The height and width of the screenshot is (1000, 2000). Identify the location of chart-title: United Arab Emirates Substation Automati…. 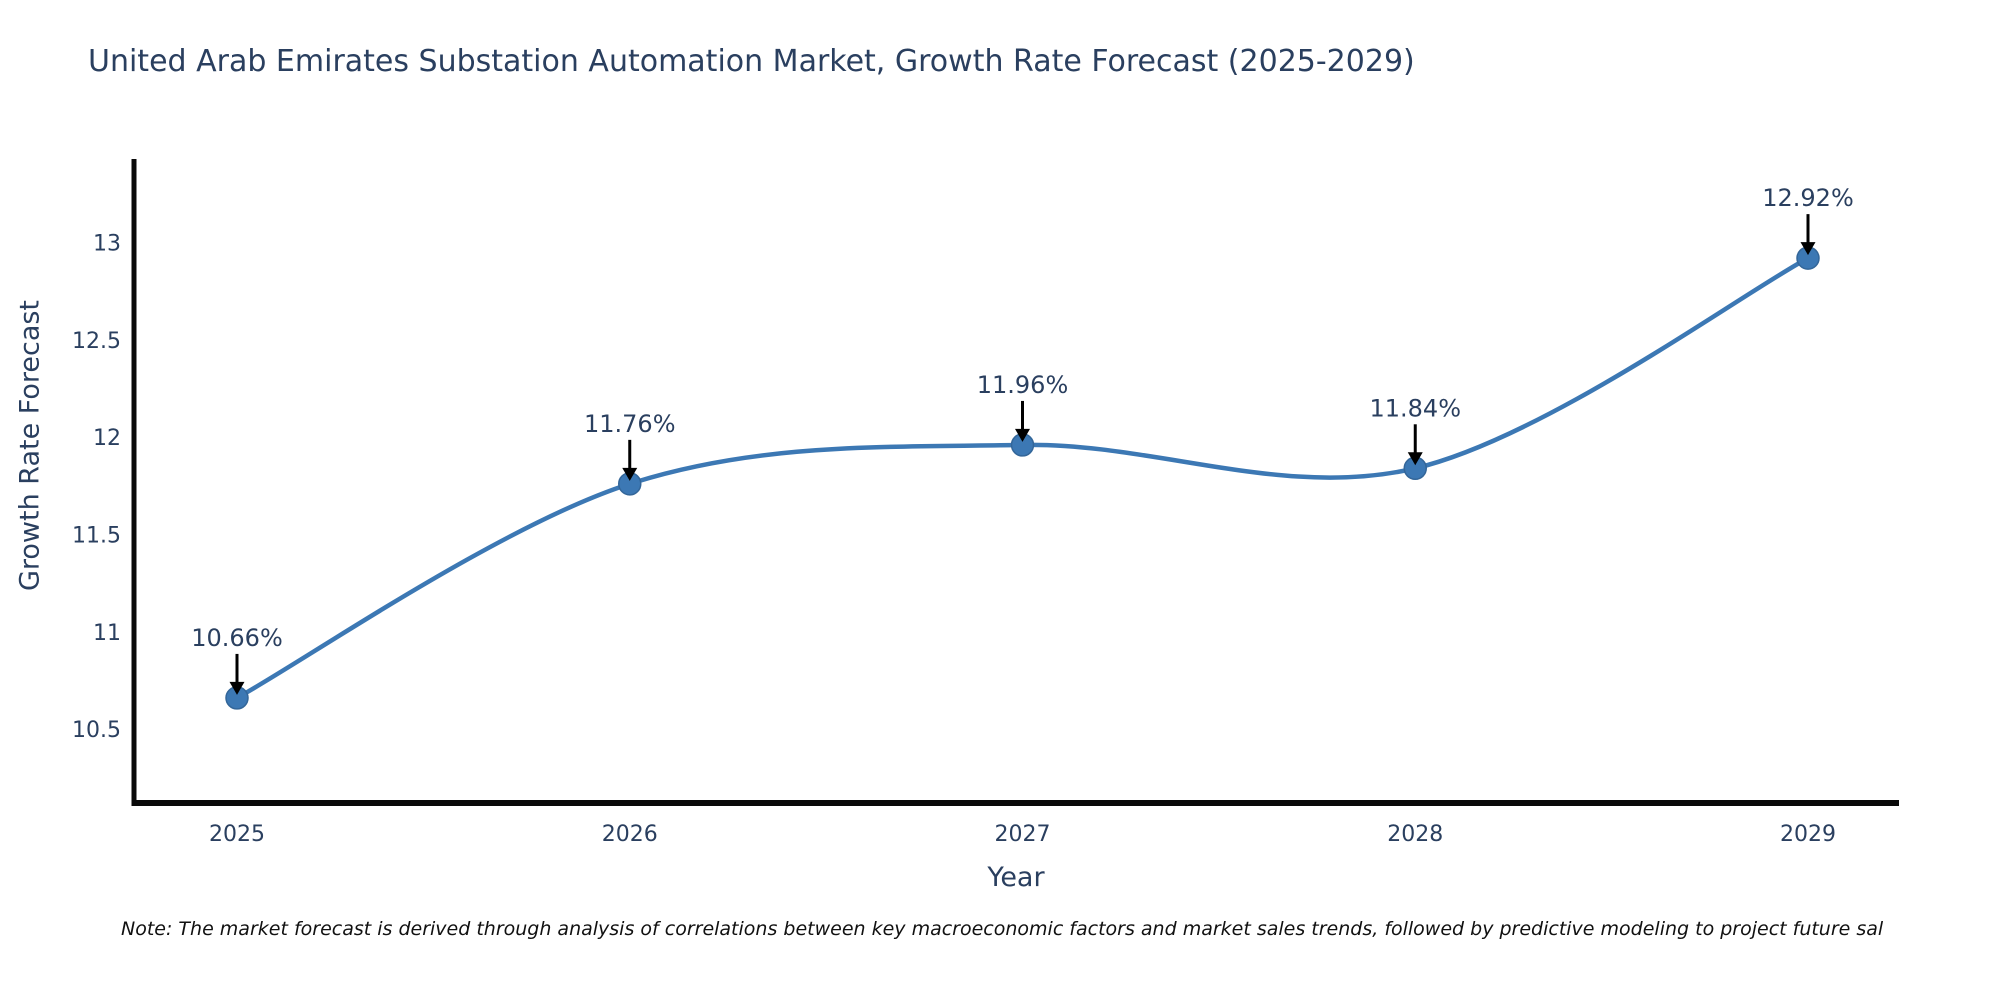
(751, 61).